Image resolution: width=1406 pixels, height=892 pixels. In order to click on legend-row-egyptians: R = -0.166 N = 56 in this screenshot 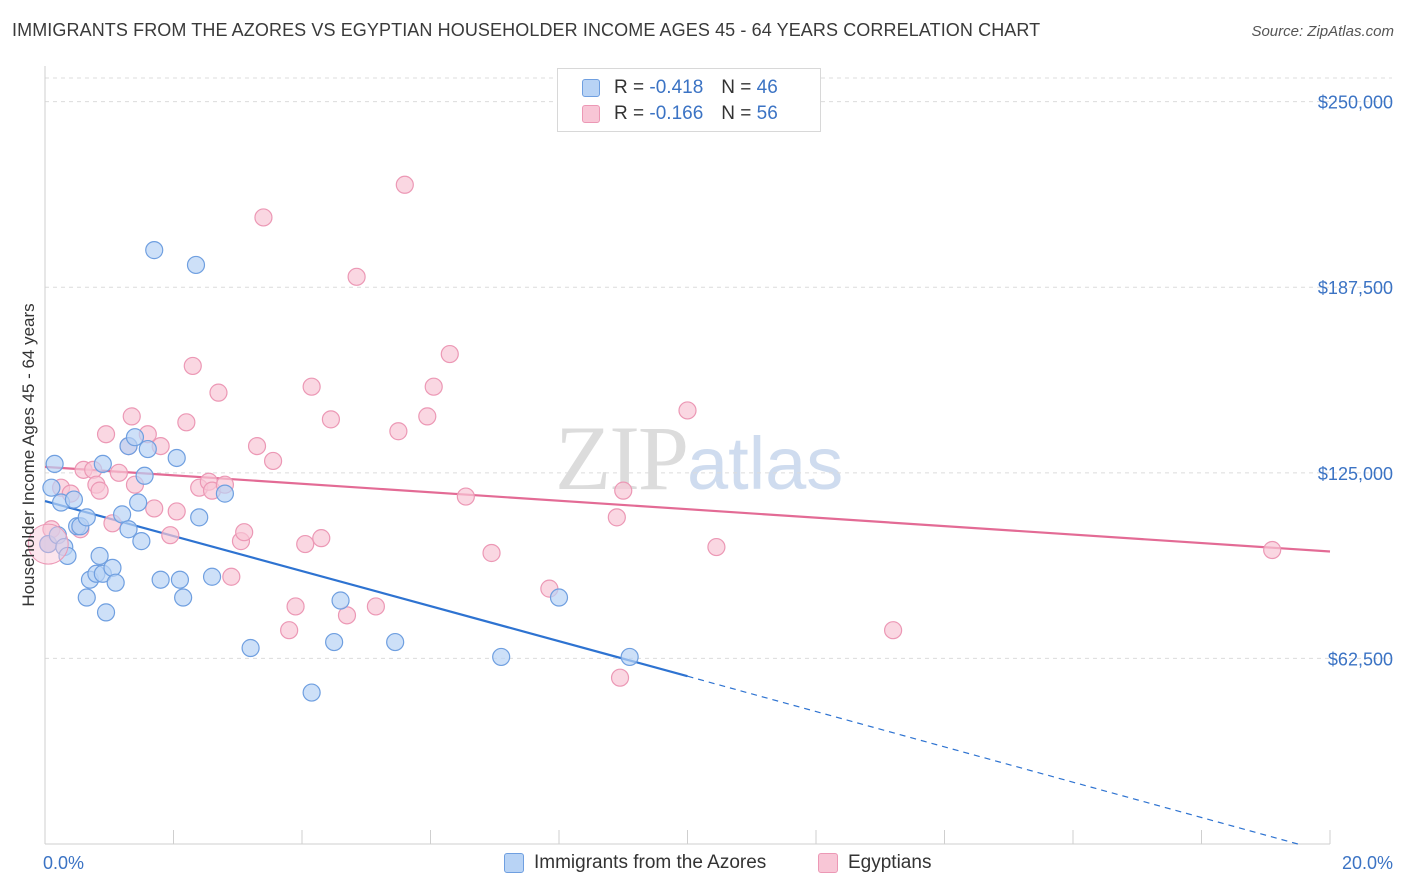, I will do `click(680, 114)`.